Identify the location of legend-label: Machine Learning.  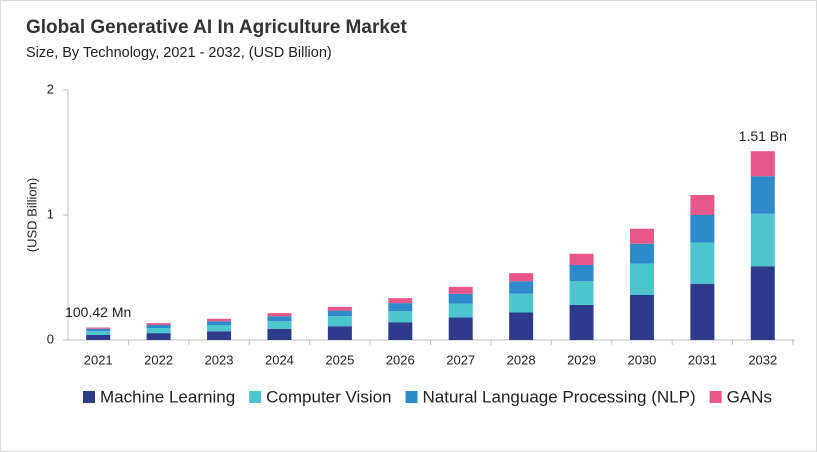
(167, 396).